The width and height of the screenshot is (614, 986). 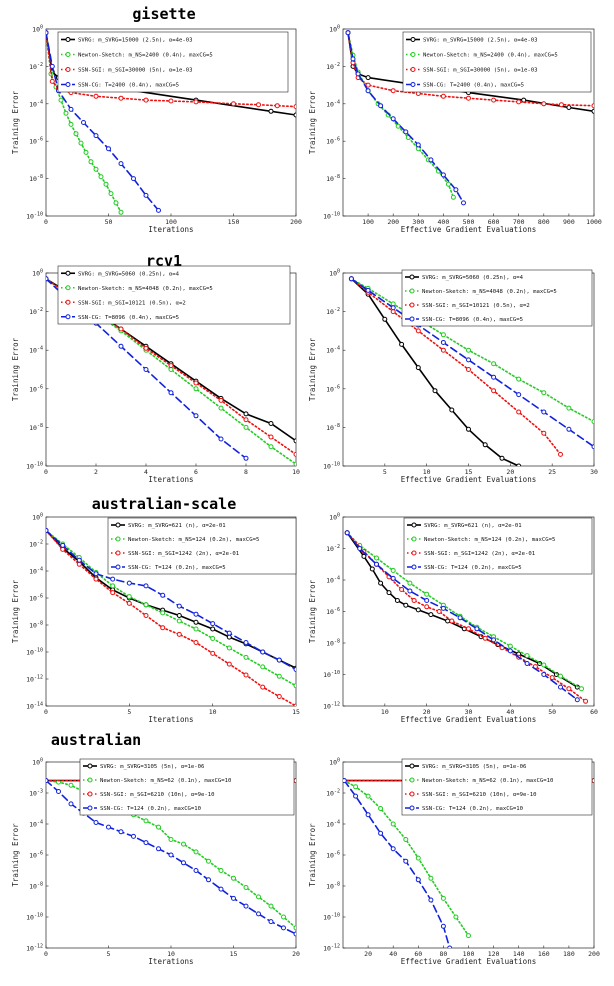 What do you see at coordinates (480, 41) in the screenshot?
I see `legend-label-svrg: SVRG: m_SVRG=15000 (2.5n), α=4e-03` at bounding box center [480, 41].